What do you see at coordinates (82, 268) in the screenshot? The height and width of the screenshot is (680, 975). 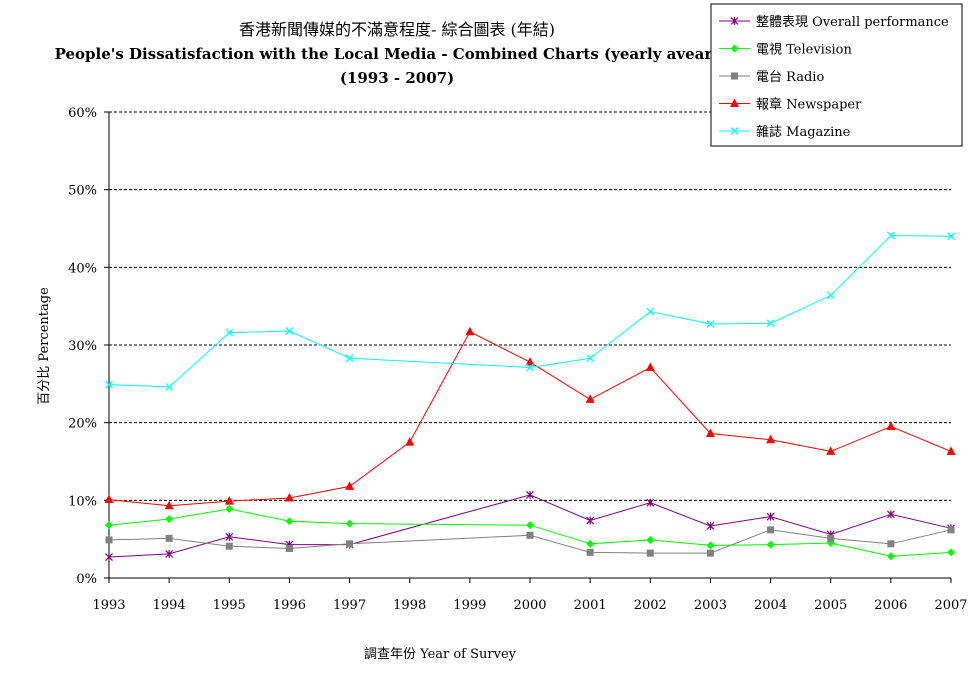 I see `y-tick-label: 40%` at bounding box center [82, 268].